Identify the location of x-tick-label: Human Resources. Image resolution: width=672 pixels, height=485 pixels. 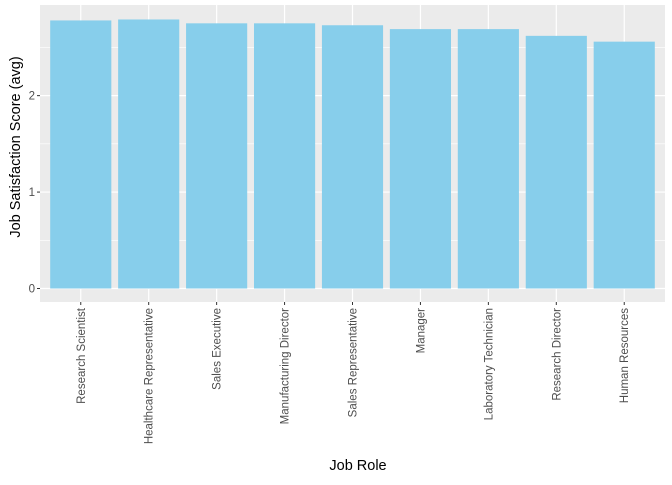
(625, 355).